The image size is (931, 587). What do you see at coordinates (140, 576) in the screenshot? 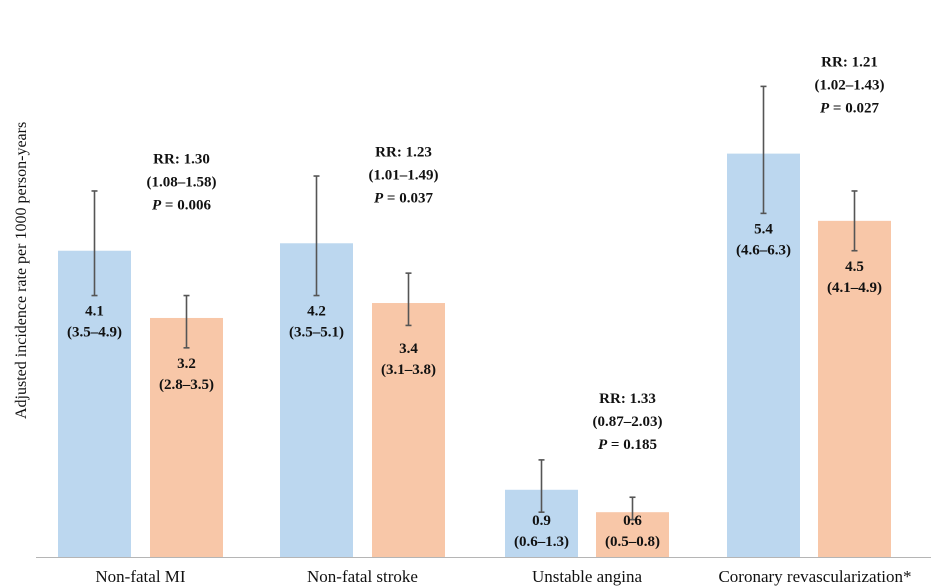
I see `x-tick-label-1: Non-fatal MI` at bounding box center [140, 576].